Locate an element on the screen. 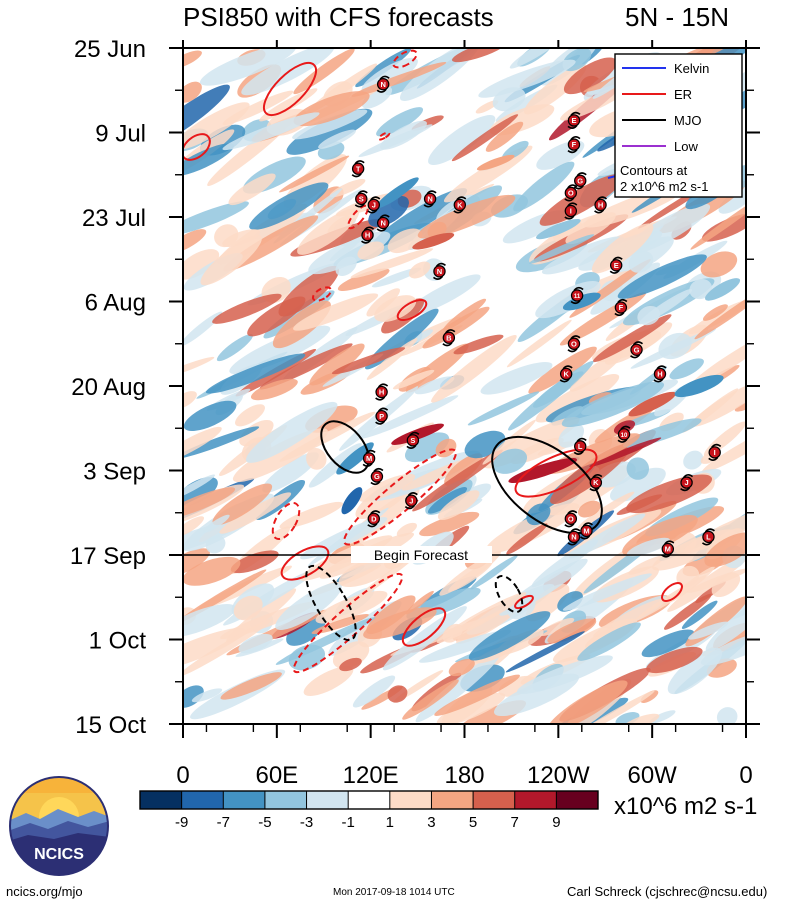 Image resolution: width=809 pixels, height=907 pixels. colorbar-label: -5 is located at coordinates (264, 822).